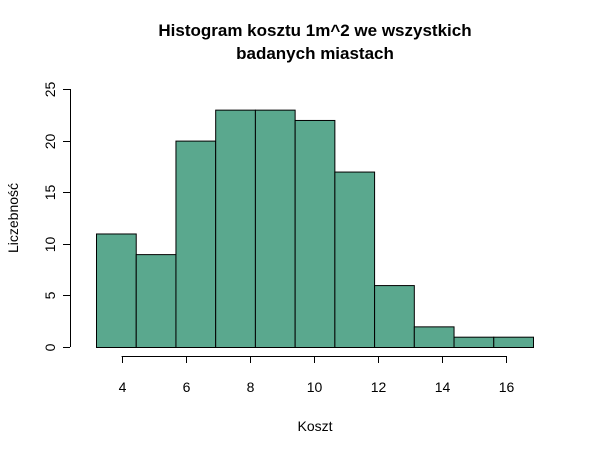  What do you see at coordinates (379, 387) in the screenshot?
I see `x-tick-label: 12` at bounding box center [379, 387].